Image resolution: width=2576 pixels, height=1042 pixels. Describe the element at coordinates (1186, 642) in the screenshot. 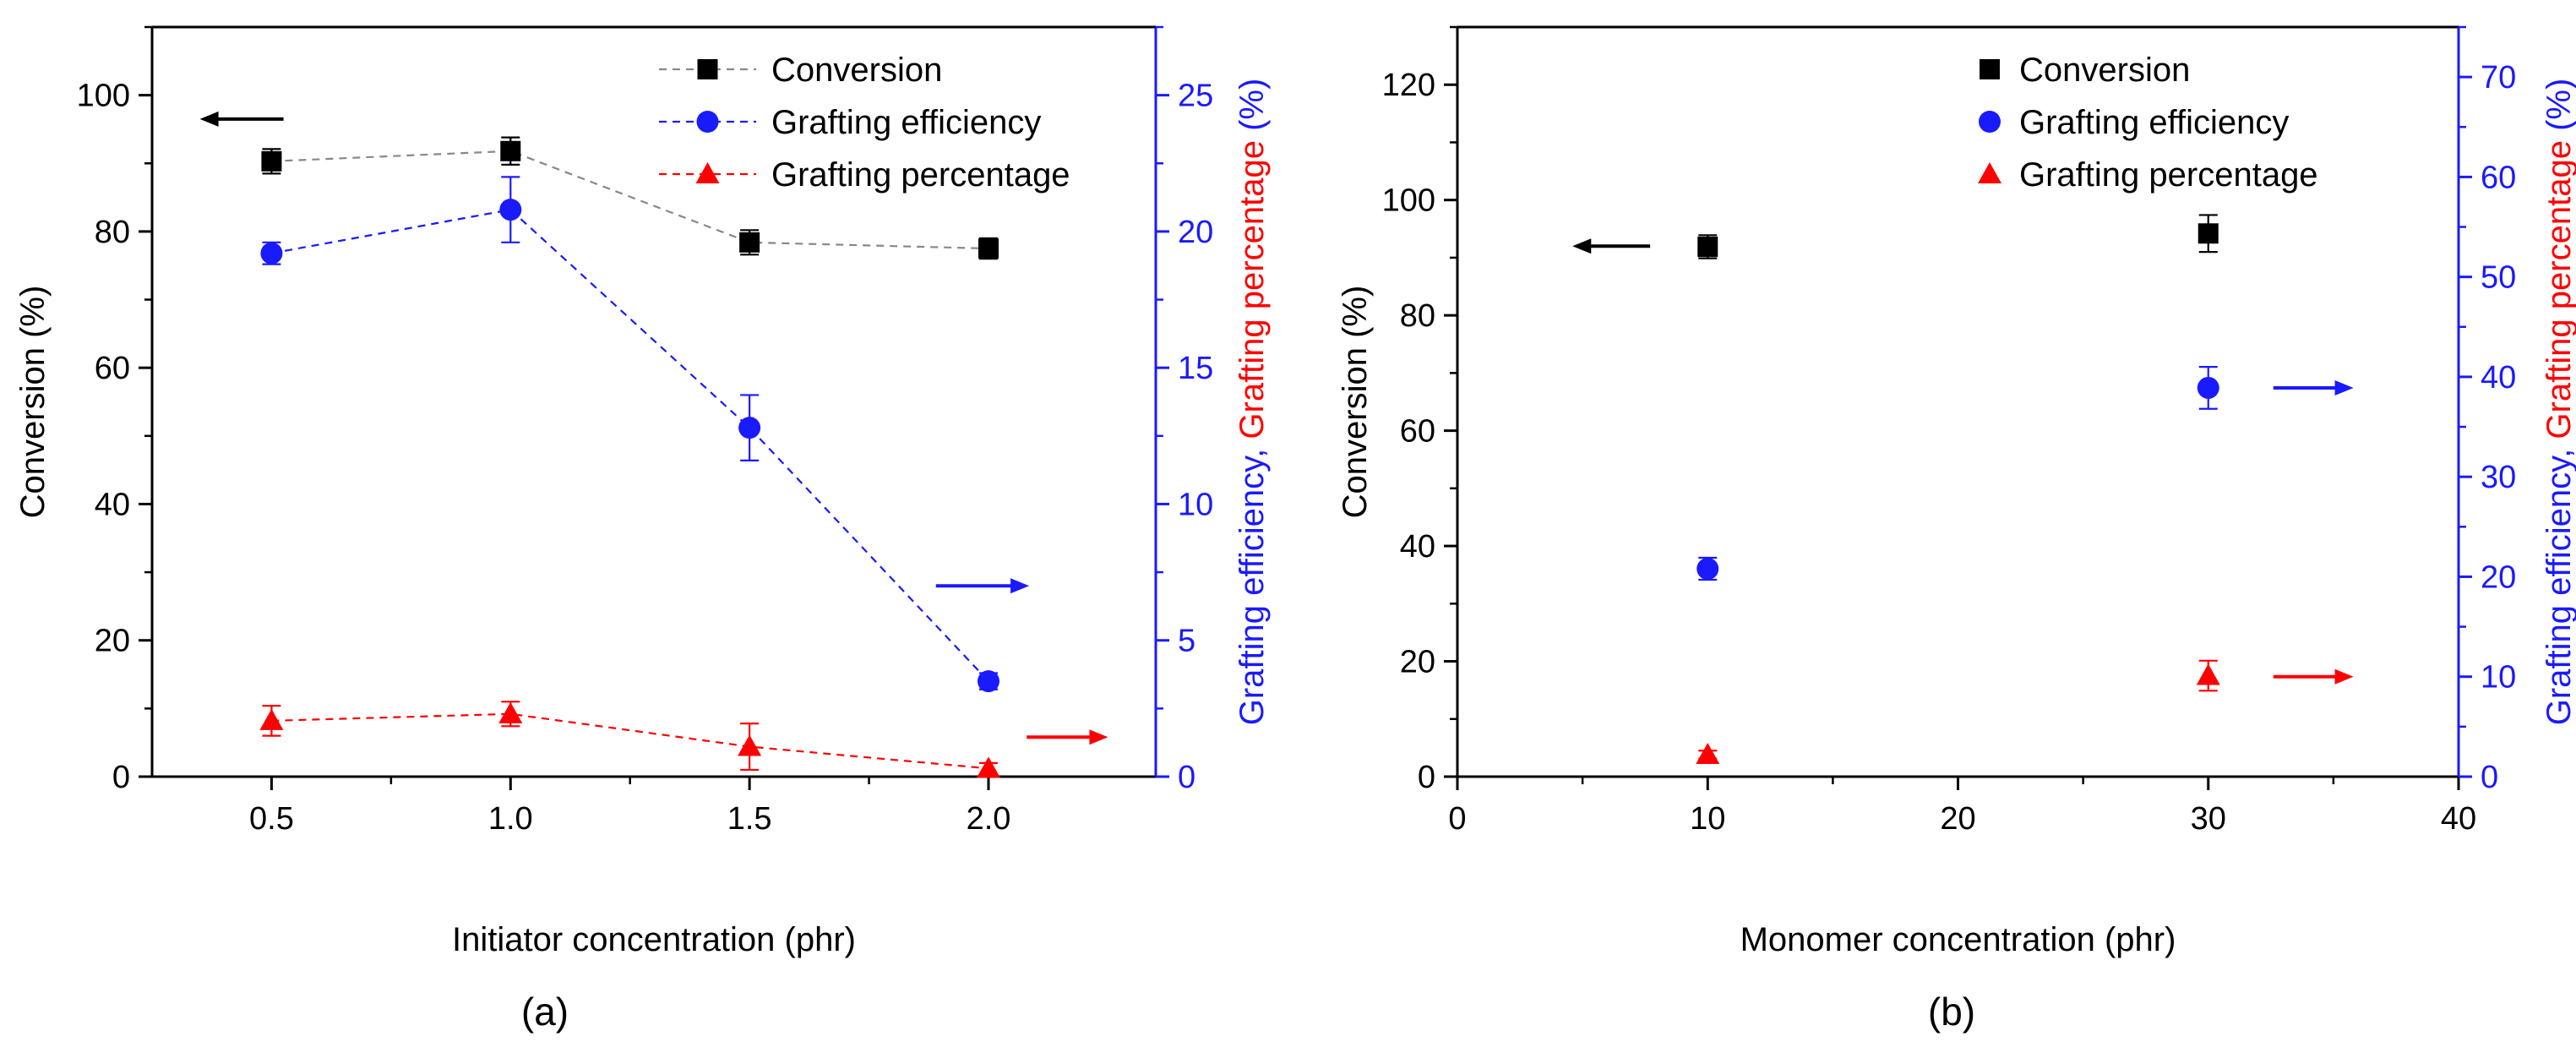

I see `y-right-tick-label: 5` at that location.